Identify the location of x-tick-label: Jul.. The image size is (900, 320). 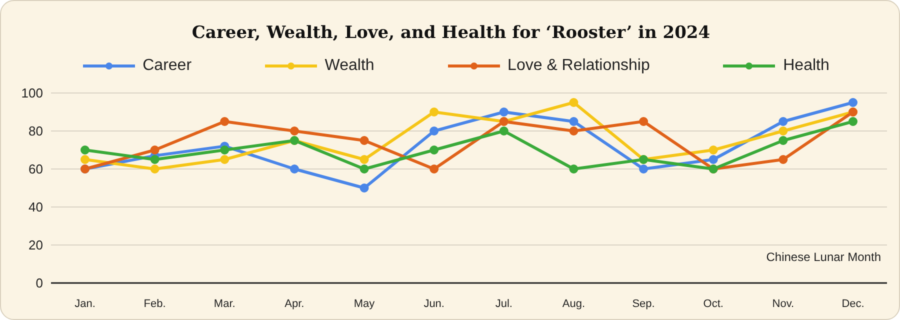
(503, 304).